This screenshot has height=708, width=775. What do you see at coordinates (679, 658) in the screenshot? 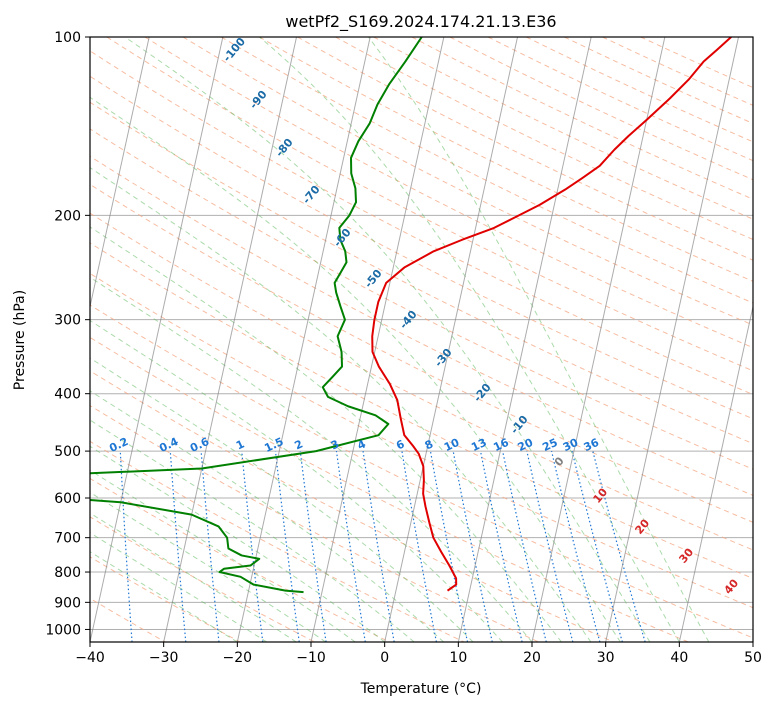
I see `x-tick-label: 40` at bounding box center [679, 658].